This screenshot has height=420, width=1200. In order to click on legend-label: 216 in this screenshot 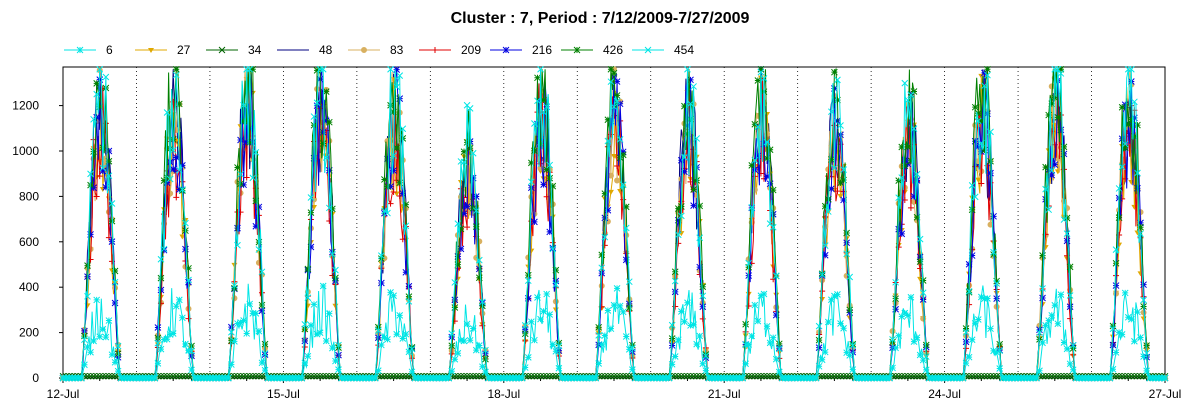, I will do `click(542, 50)`.